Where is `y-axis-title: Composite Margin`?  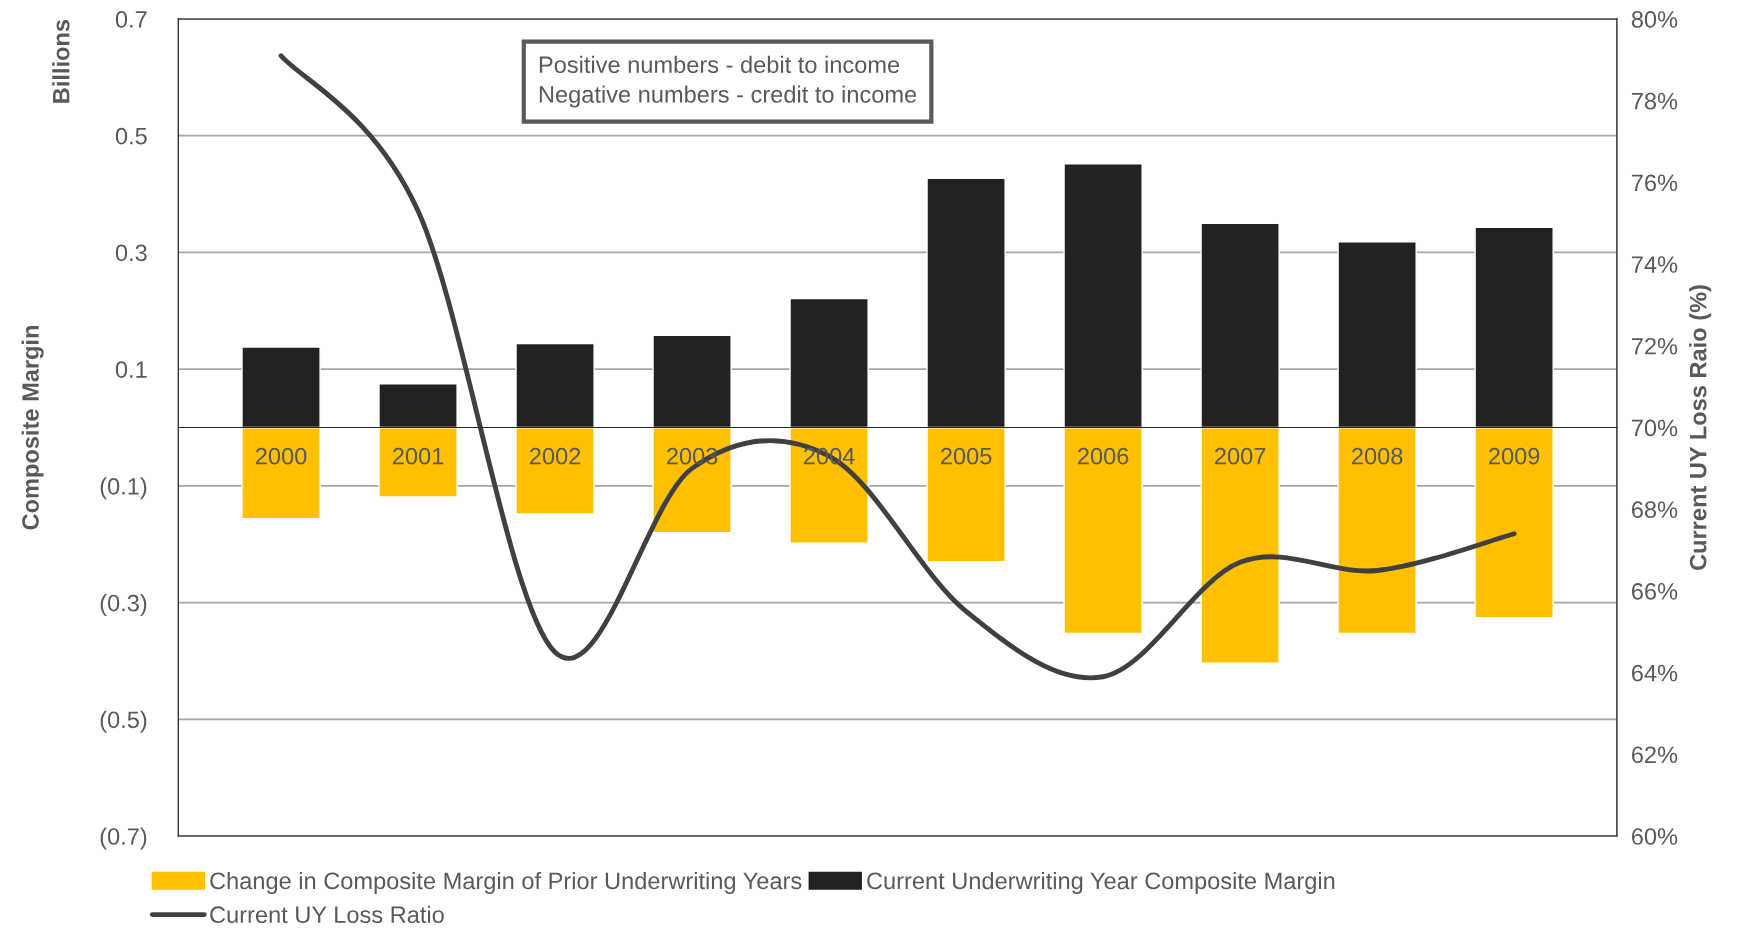
y-axis-title: Composite Margin is located at coordinates (32, 428).